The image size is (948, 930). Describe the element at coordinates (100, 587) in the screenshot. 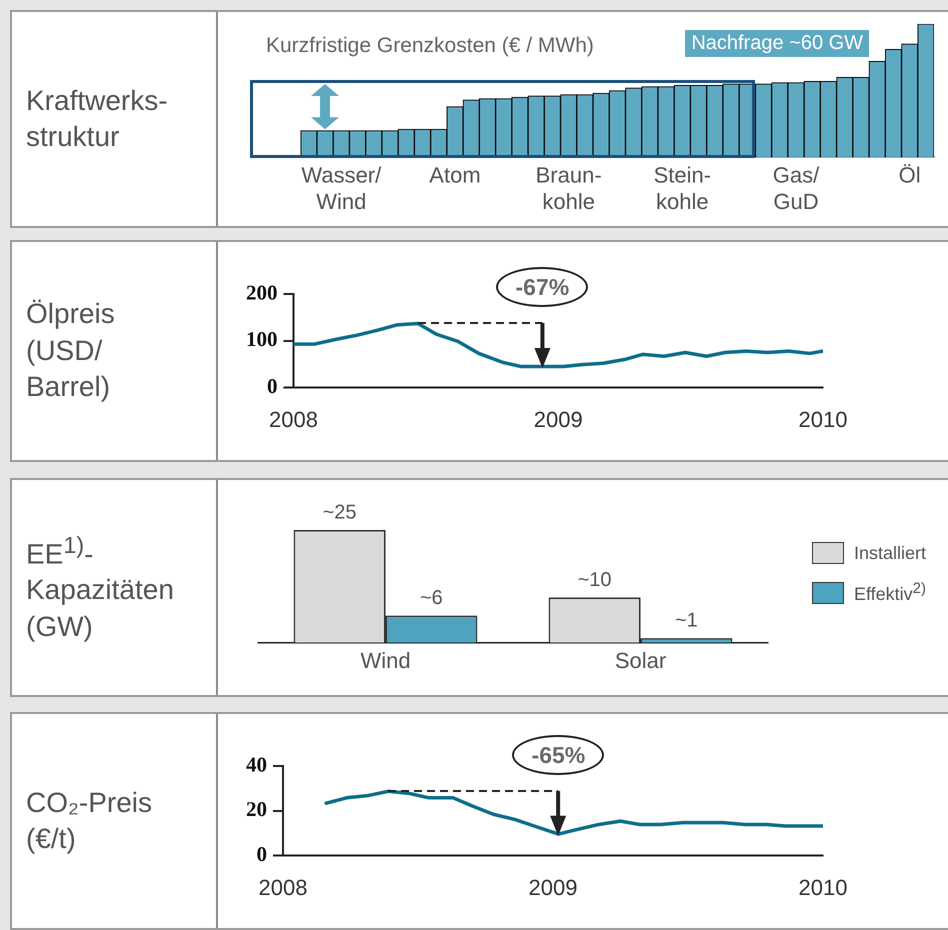

I see `text: EE$^{1)}$- Kapazitäten (GW)` at that location.